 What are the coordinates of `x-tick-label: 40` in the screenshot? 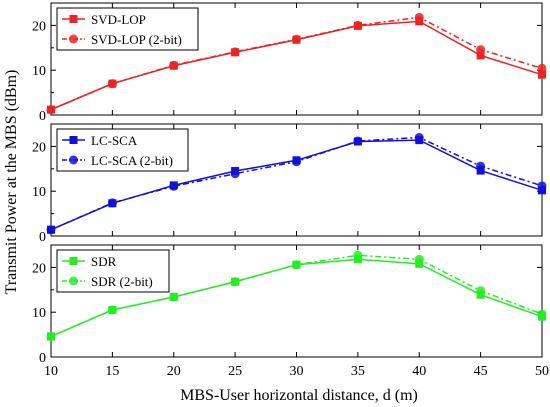 It's located at (419, 371).